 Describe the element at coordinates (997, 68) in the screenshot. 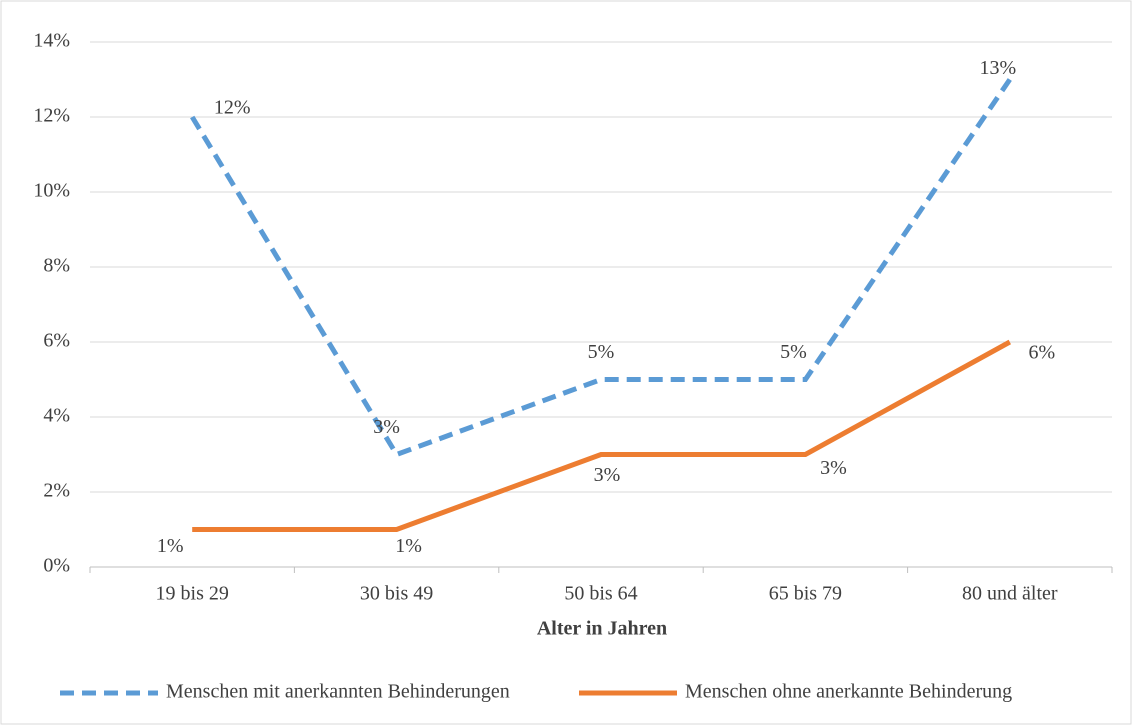

I see `data-label: 13%` at that location.